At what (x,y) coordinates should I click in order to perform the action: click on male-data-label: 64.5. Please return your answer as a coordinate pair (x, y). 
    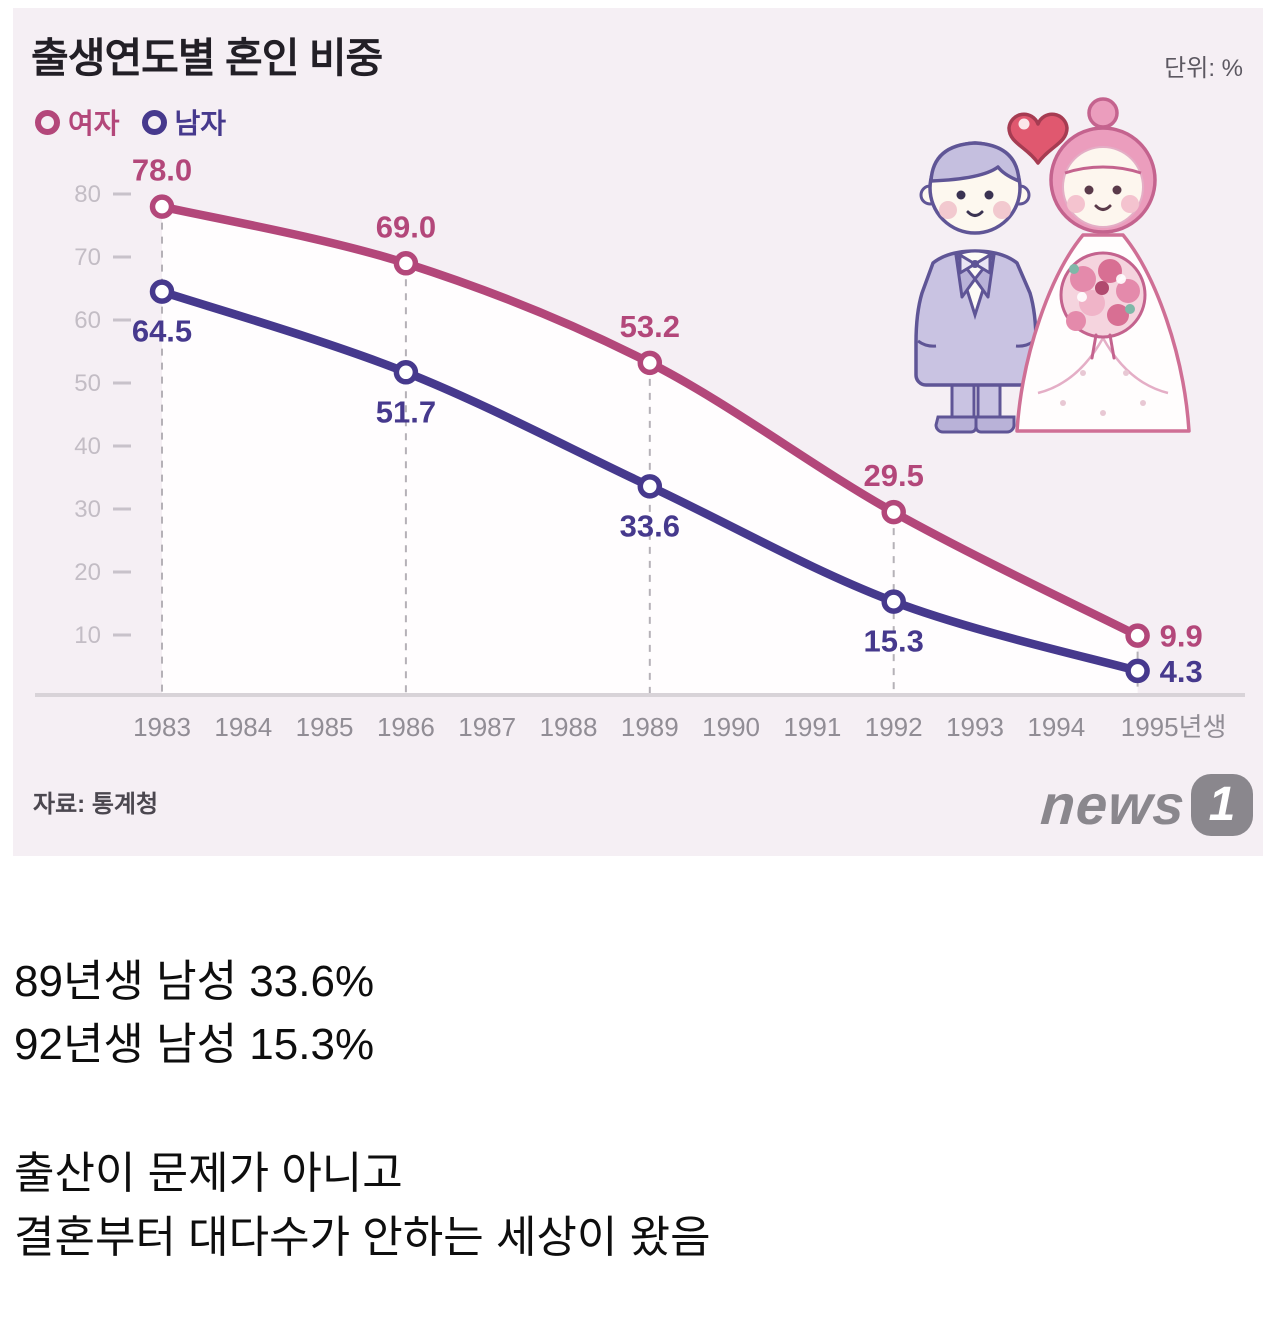
    Looking at the image, I should click on (162, 331).